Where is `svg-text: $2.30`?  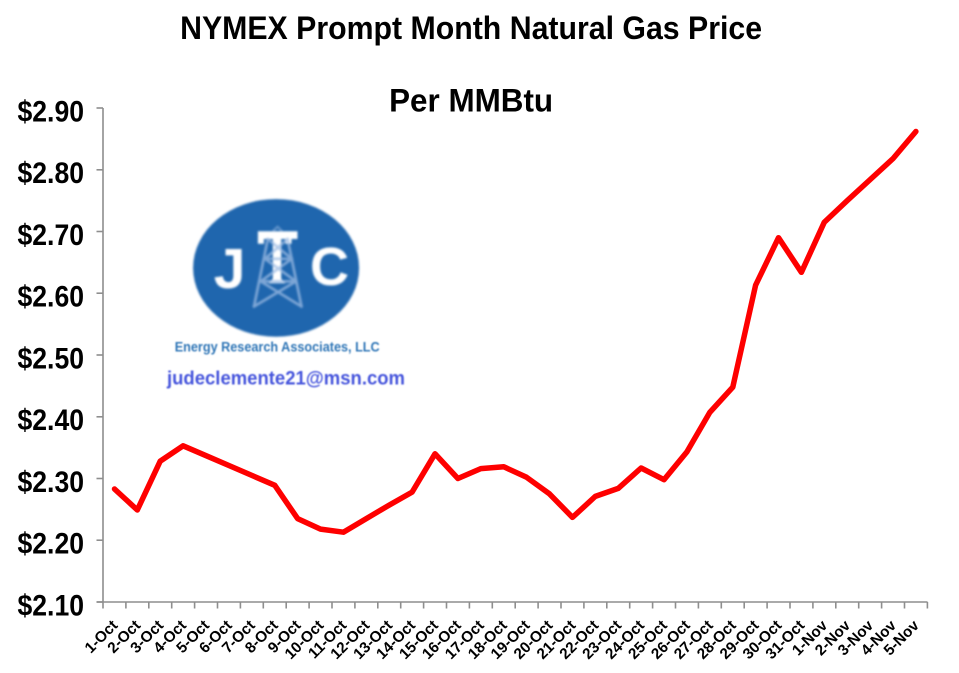 svg-text: $2.30 is located at coordinates (51, 482).